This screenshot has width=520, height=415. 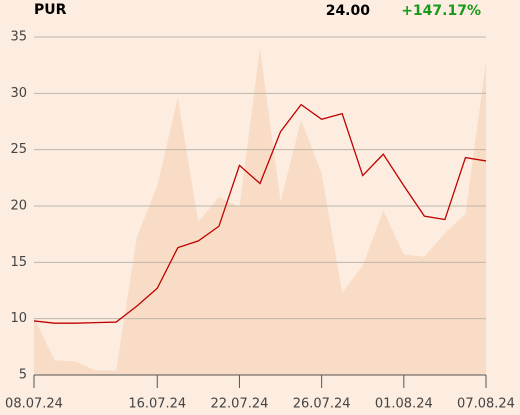 I want to click on y-tick-label: 30, so click(x=18, y=93).